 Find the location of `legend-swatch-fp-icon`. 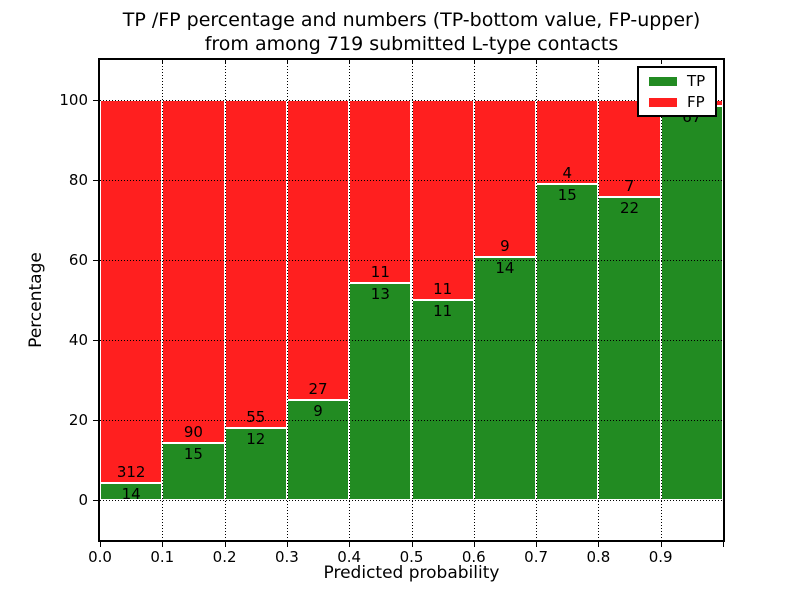

legend-swatch-fp-icon is located at coordinates (663, 102).